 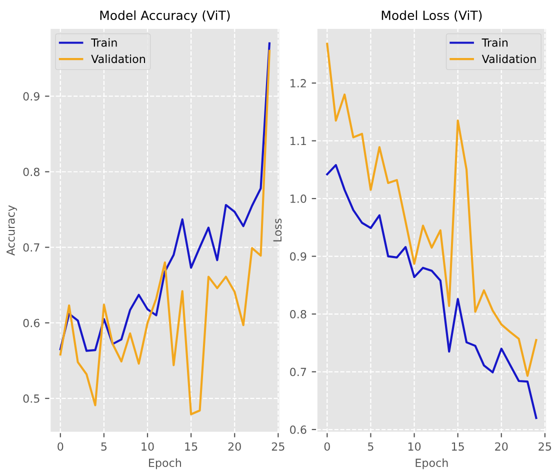 What do you see at coordinates (298, 141) in the screenshot?
I see `y-tick-label: 1.1` at bounding box center [298, 141].